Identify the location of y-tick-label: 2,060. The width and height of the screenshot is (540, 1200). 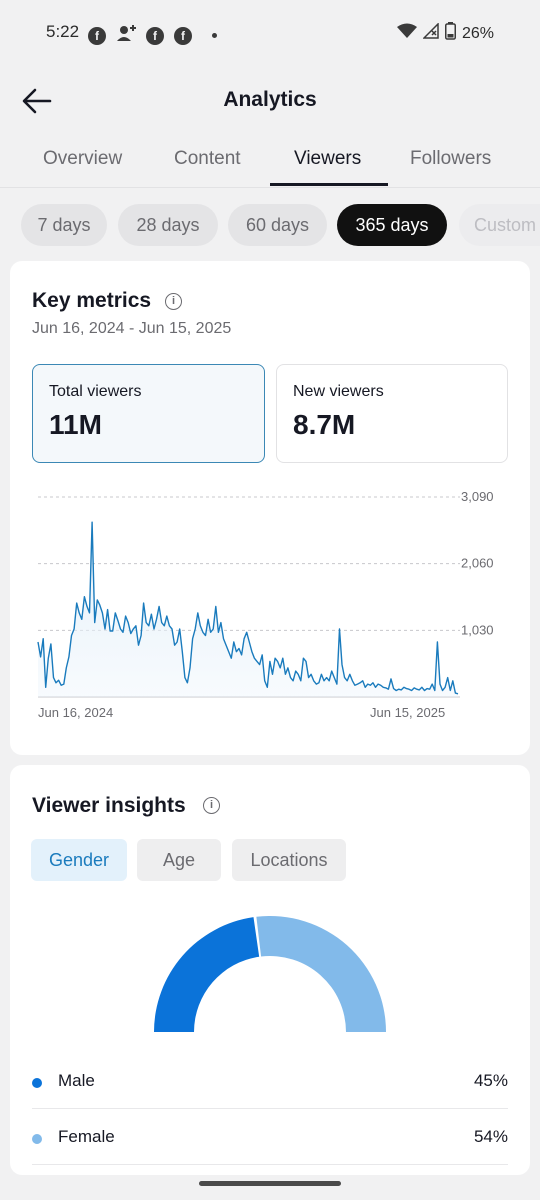
(477, 563).